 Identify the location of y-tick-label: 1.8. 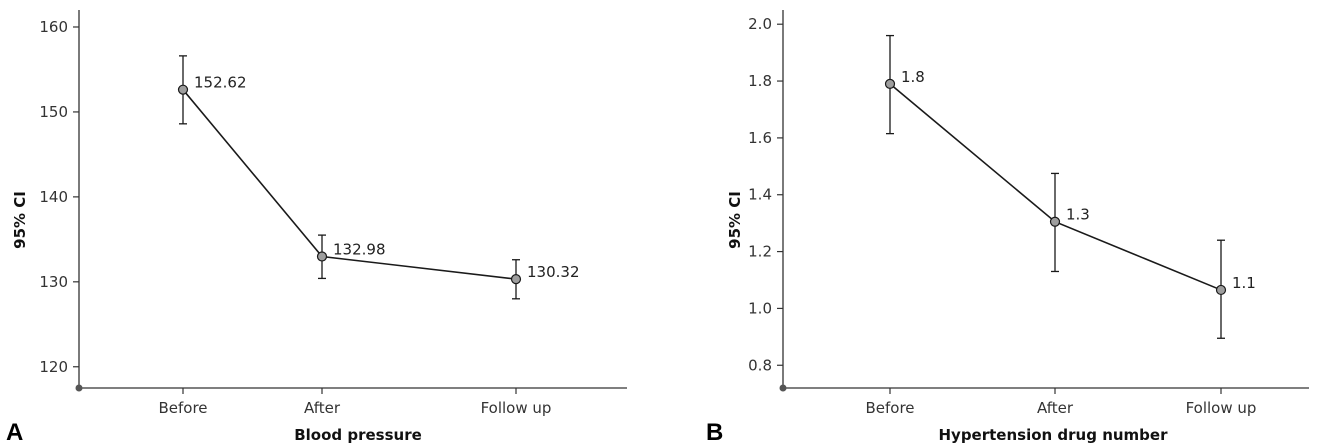
(760, 81).